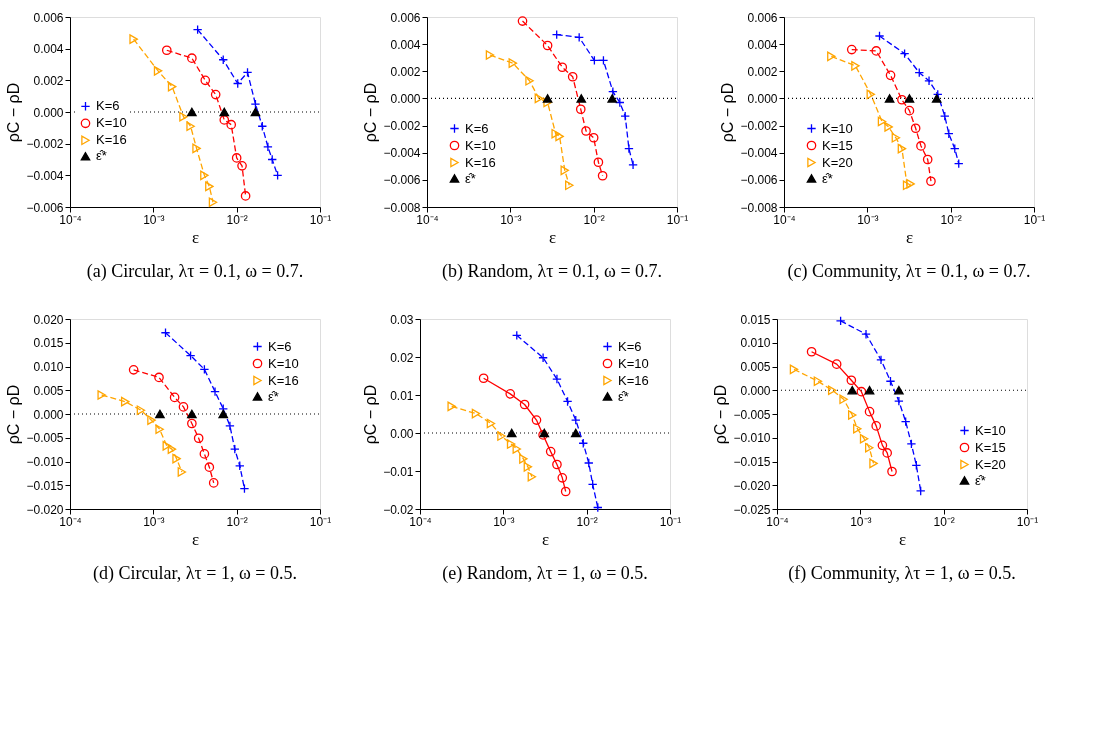 The image size is (1094, 744). I want to click on y-tick-label: −0.025, so click(752, 509).